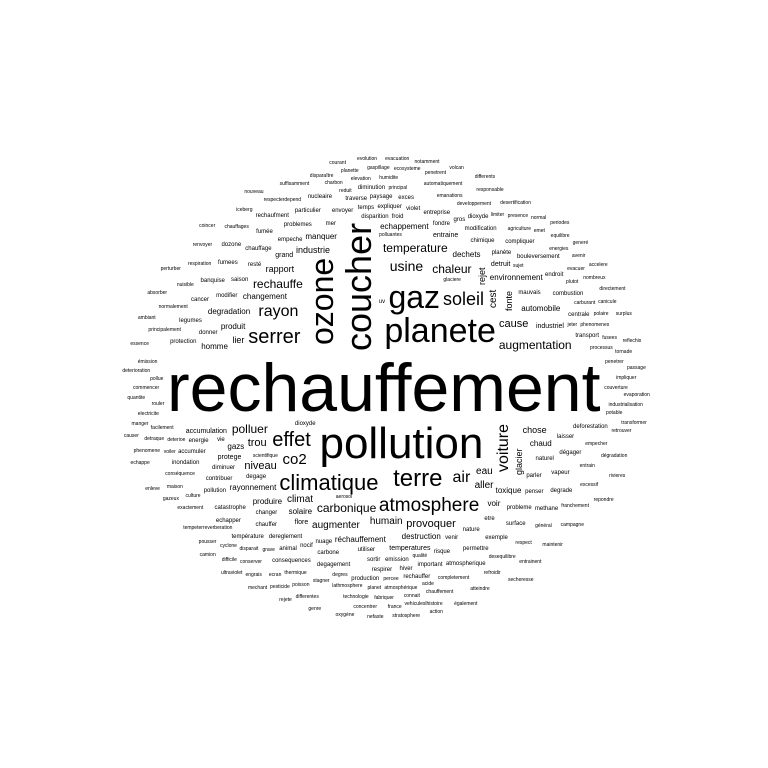 The height and width of the screenshot is (768, 768). I want to click on word-177: respect, so click(523, 542).